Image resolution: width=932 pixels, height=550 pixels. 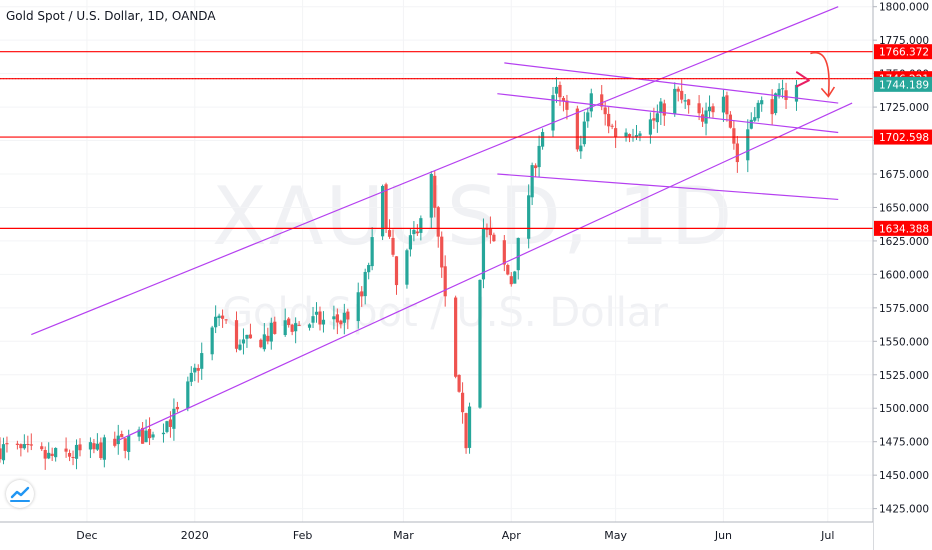 I want to click on projection-arc-icon, so click(x=820, y=74).